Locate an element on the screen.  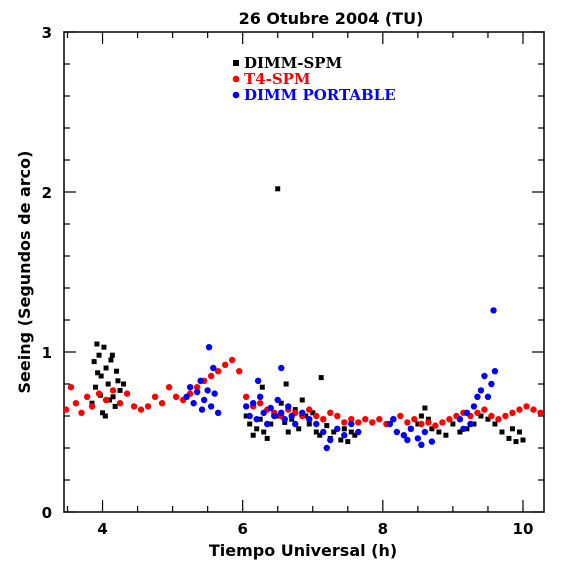
legend-label: DIMM PORTABLE is located at coordinates (320, 95).